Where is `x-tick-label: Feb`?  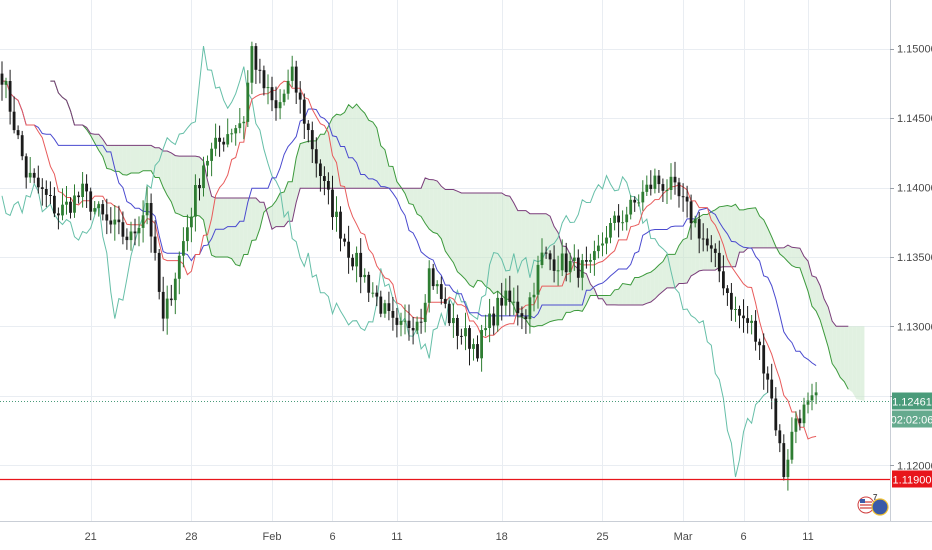 x-tick-label: Feb is located at coordinates (272, 537).